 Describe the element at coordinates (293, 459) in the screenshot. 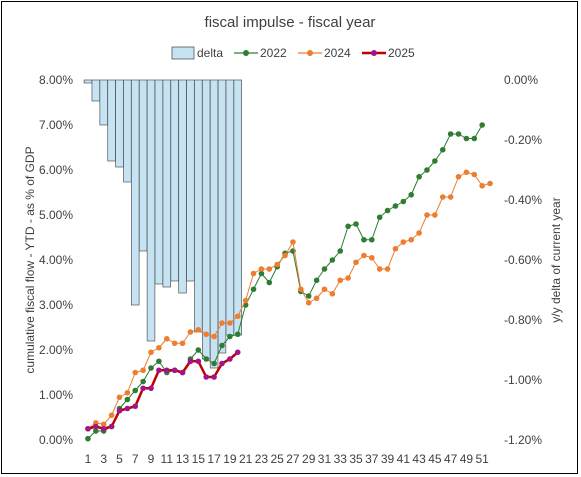

I see `x-tick-label: 27` at that location.